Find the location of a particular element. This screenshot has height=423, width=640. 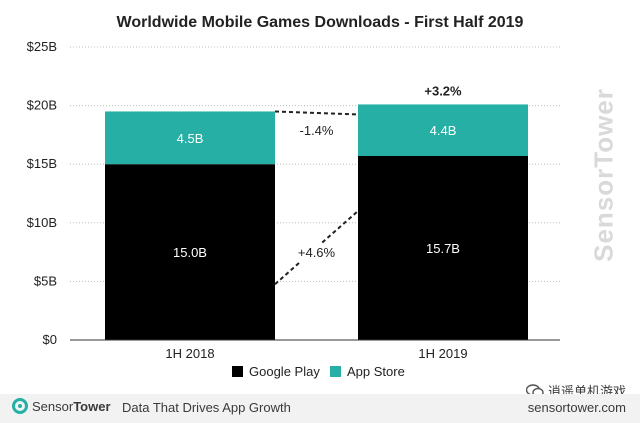

legend: Google Play App Store is located at coordinates (318, 371).